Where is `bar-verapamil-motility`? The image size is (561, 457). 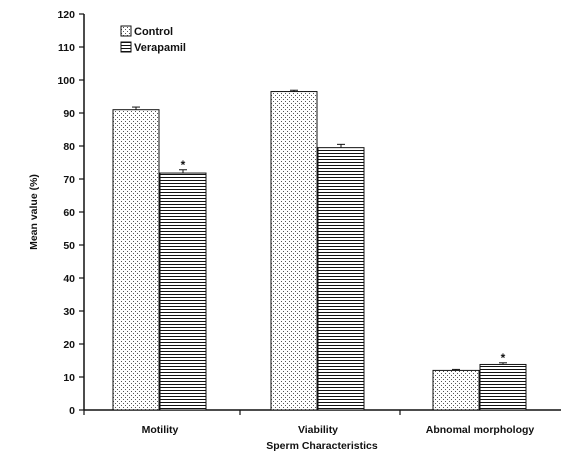
bar-verapamil-motility is located at coordinates (183, 291).